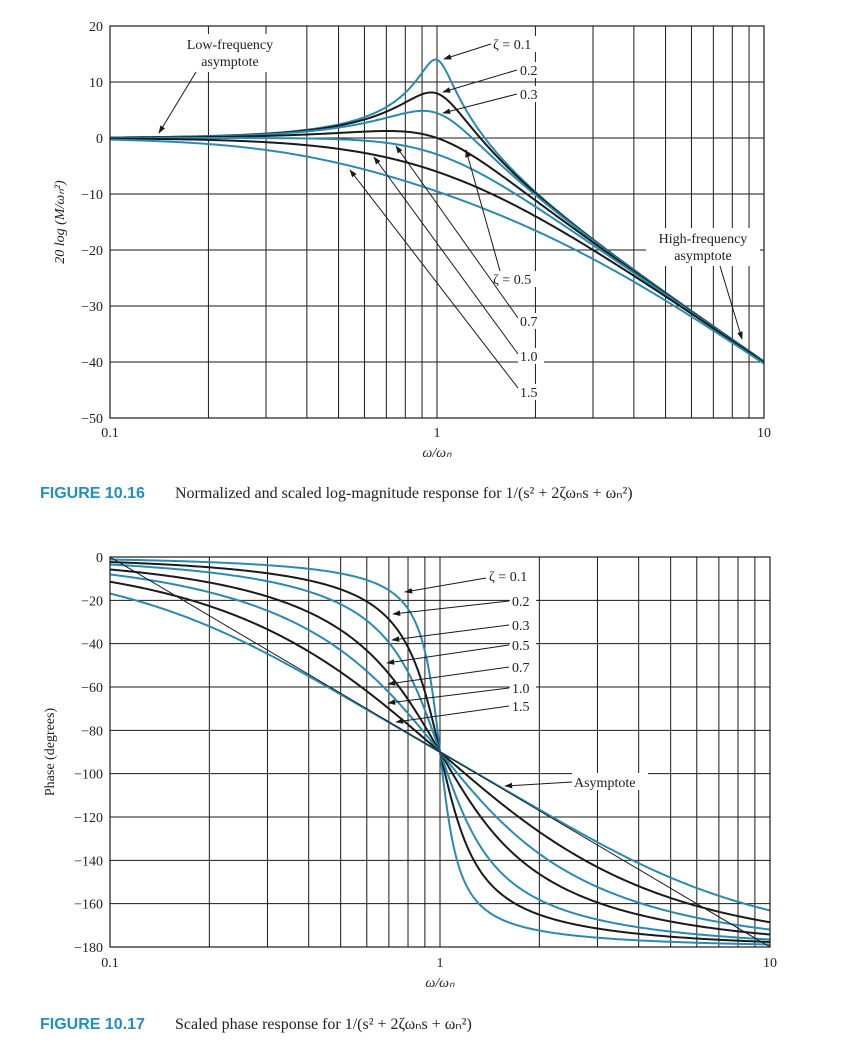 The width and height of the screenshot is (844, 1048). I want to click on phase-series-label-zeta-1.5: 1.5, so click(521, 707).